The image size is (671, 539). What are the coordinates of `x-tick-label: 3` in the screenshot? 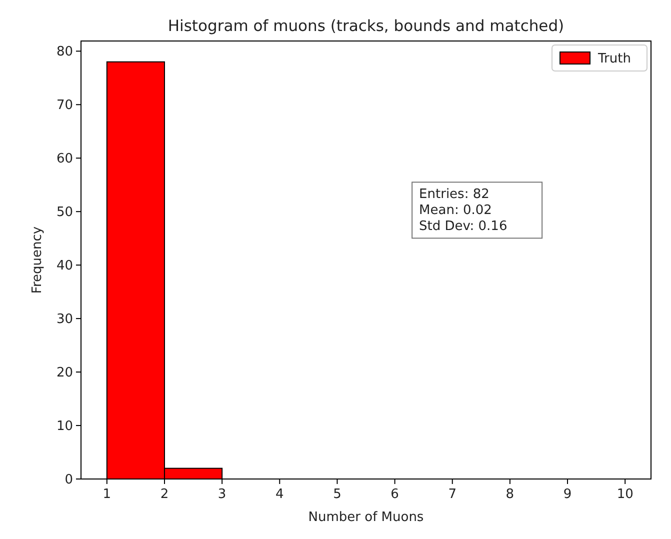 It's located at (222, 494).